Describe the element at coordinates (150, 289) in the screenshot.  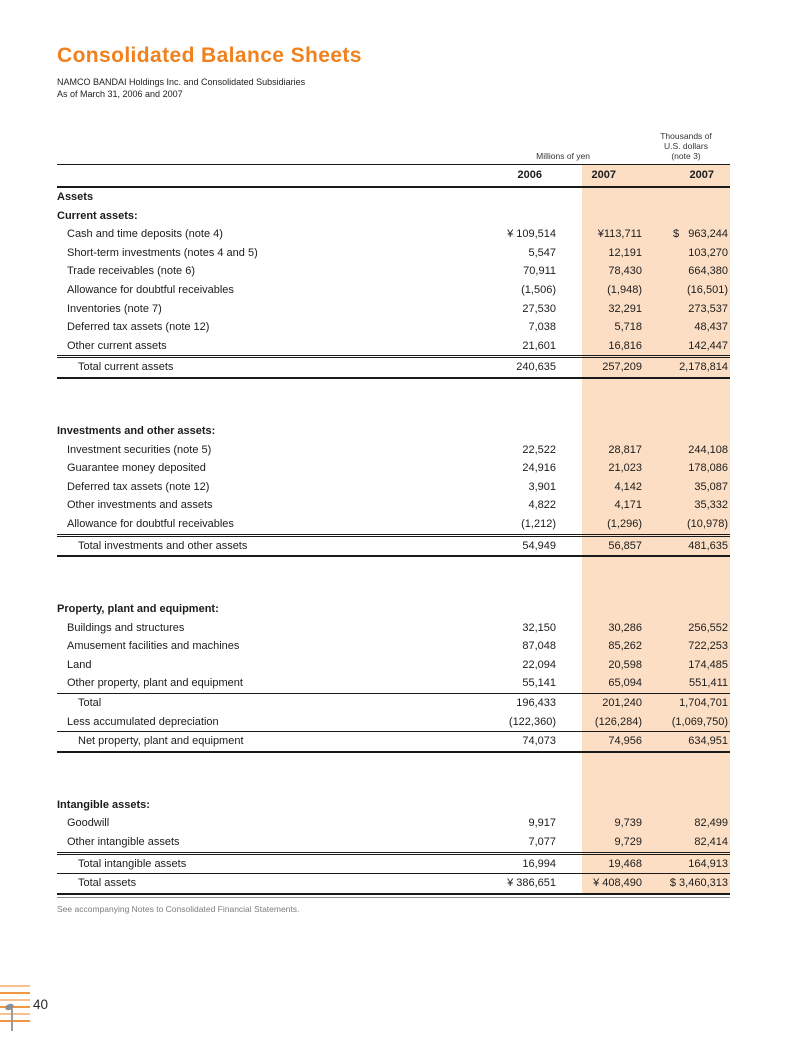
I see `row-label: Allowance for doubtful receivables` at that location.